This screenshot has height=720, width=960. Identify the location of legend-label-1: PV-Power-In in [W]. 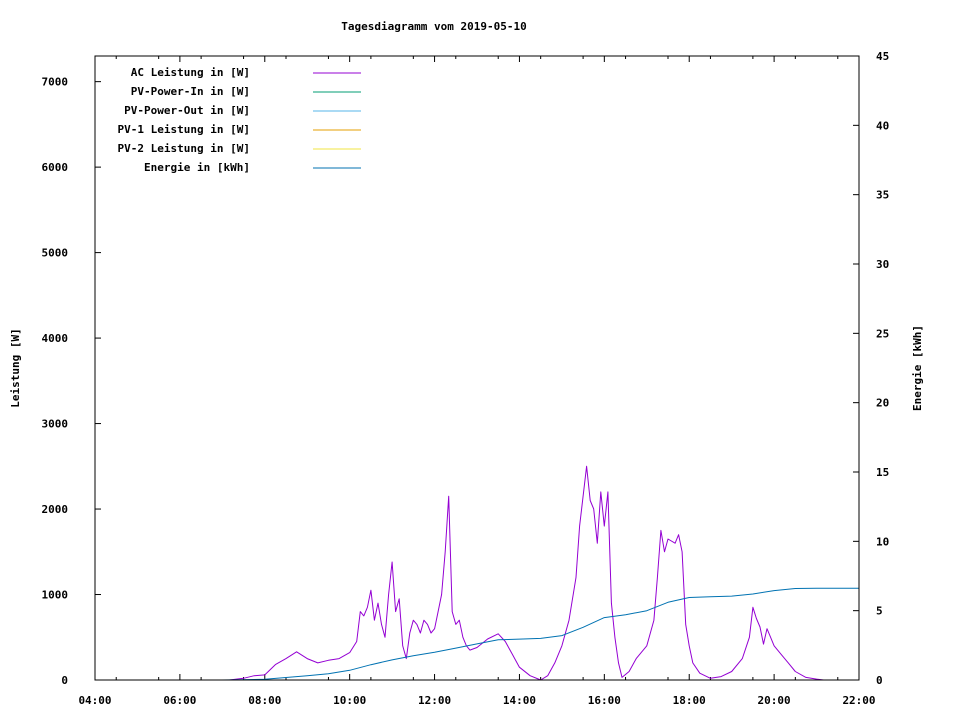
(190, 91).